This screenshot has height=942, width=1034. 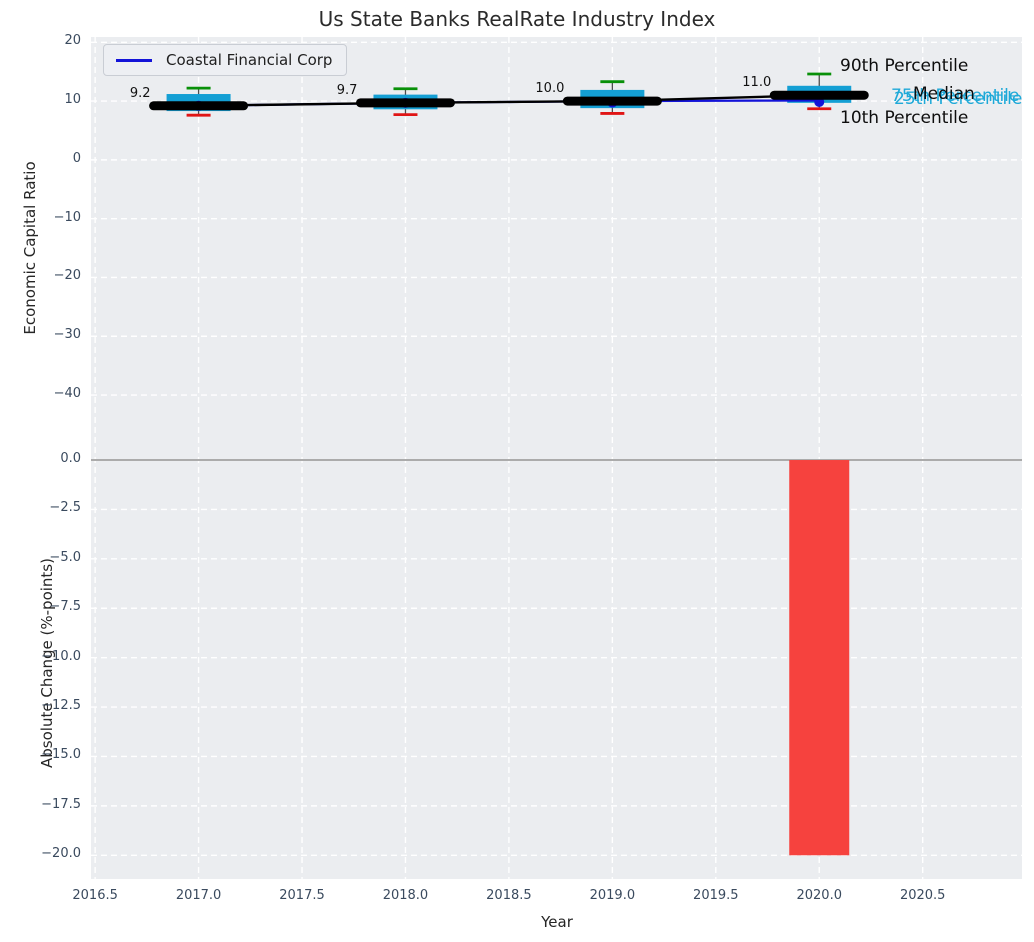 What do you see at coordinates (67, 276) in the screenshot?
I see `top-y-tick-label: −20` at bounding box center [67, 276].